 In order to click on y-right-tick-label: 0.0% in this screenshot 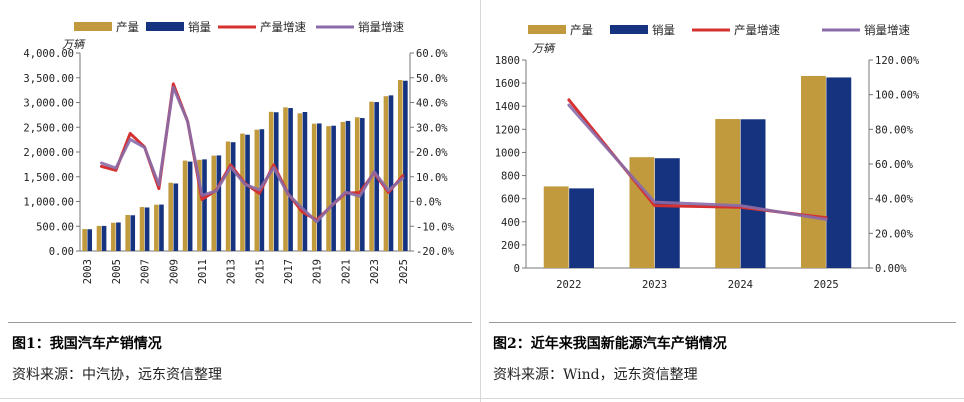, I will do `click(429, 203)`.